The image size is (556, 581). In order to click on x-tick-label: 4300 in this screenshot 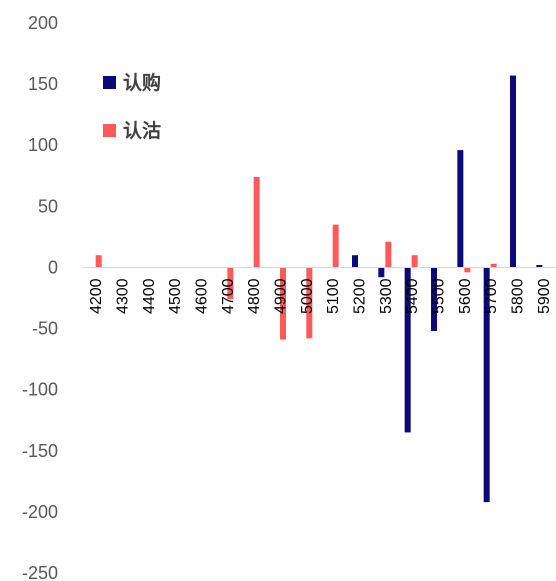, I will do `click(123, 296)`.